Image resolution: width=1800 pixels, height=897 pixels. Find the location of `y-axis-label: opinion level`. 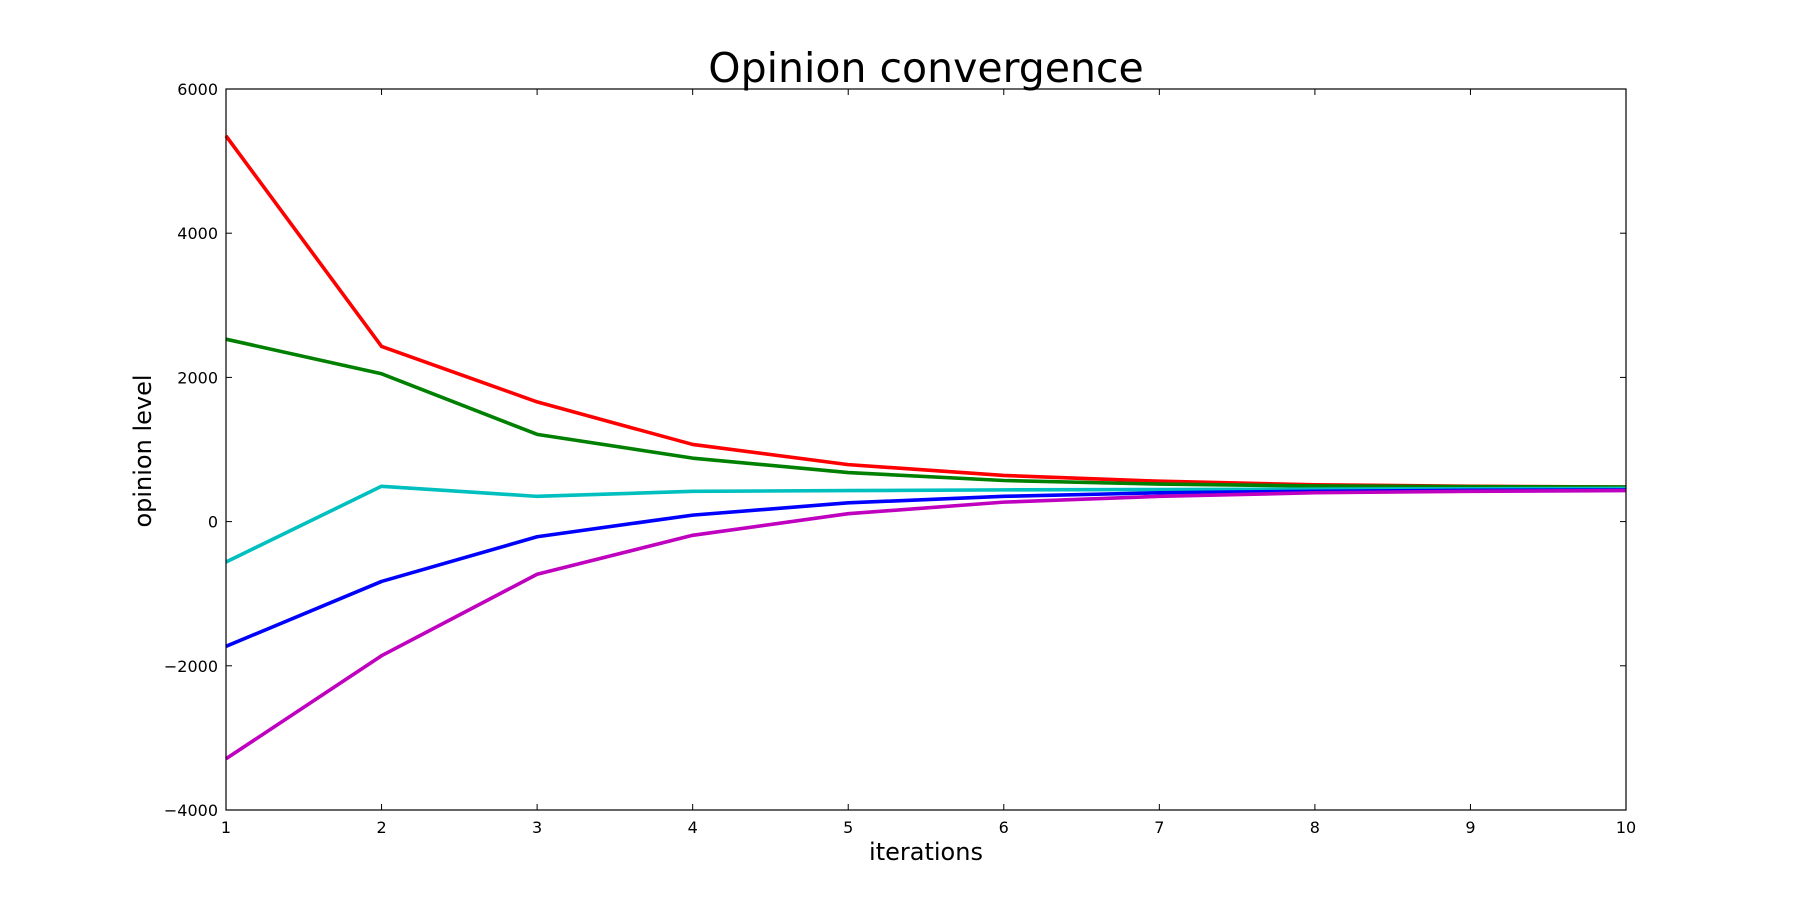

y-axis-label: opinion level is located at coordinates (143, 450).